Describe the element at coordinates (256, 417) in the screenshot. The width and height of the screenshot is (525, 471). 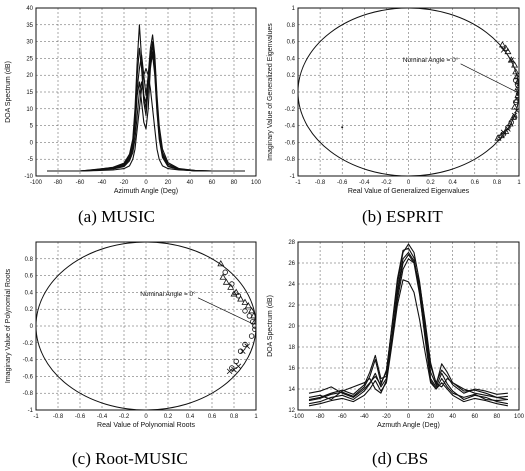
I see `x-tick-label: 1` at that location.